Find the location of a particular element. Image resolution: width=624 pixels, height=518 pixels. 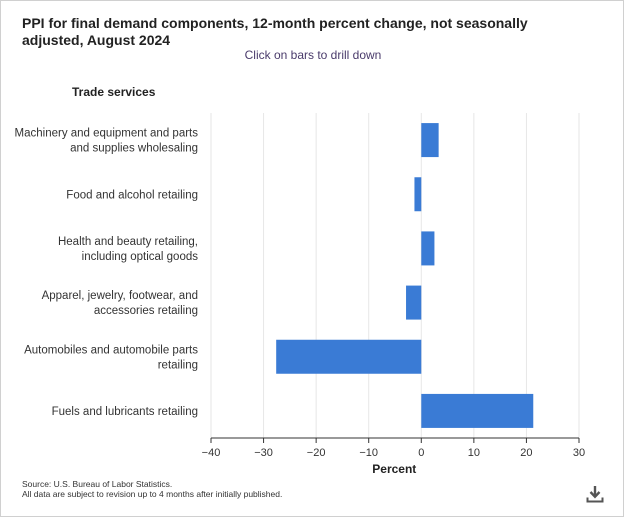

x-tick-label: 10 is located at coordinates (474, 453).